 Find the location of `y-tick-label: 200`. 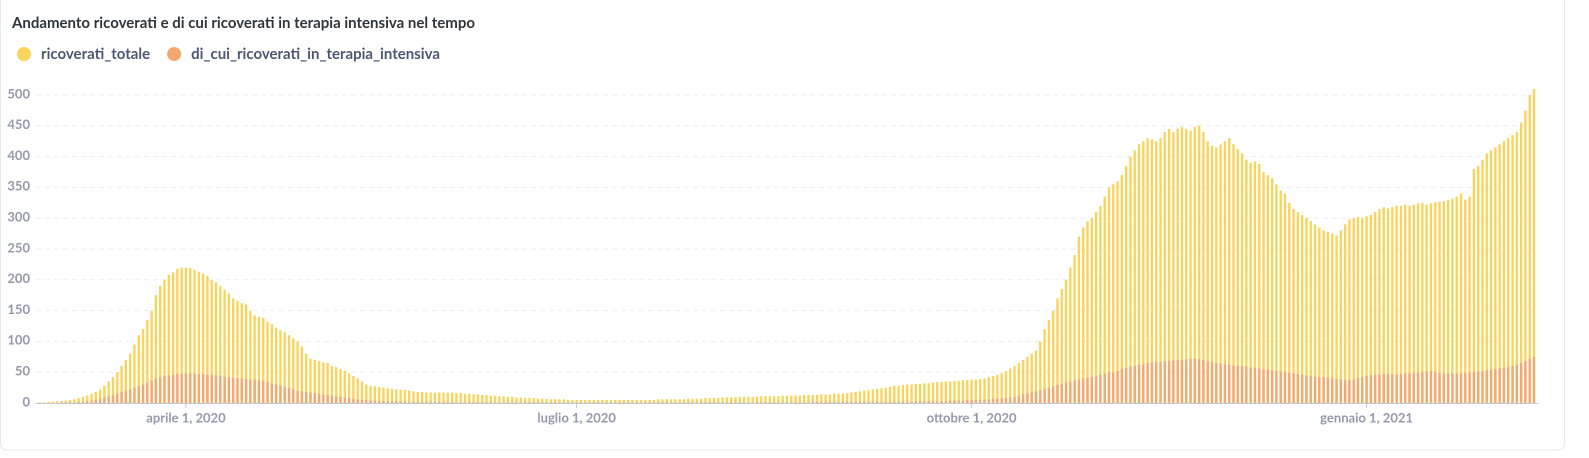

y-tick-label: 200 is located at coordinates (18, 278).